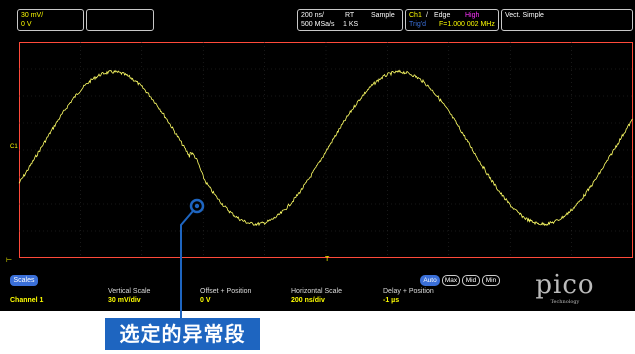 The width and height of the screenshot is (635, 354). Describe the element at coordinates (120, 20) in the screenshot. I see `empty-measure-box` at that location.